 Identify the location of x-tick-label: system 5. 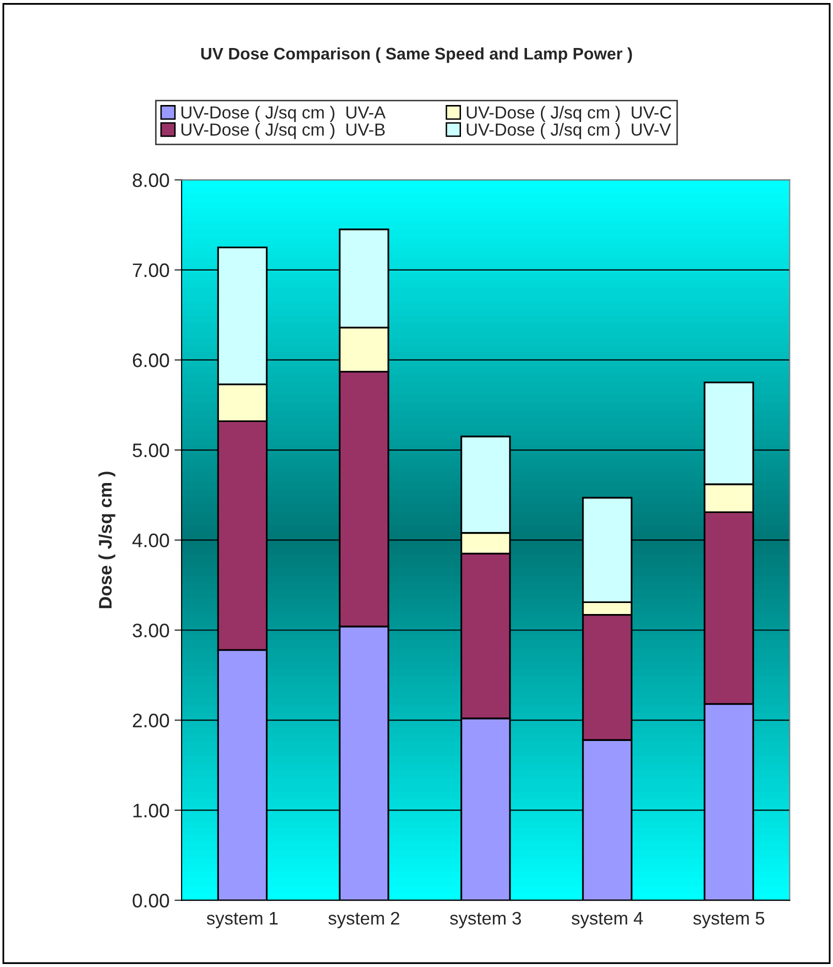
(728, 920).